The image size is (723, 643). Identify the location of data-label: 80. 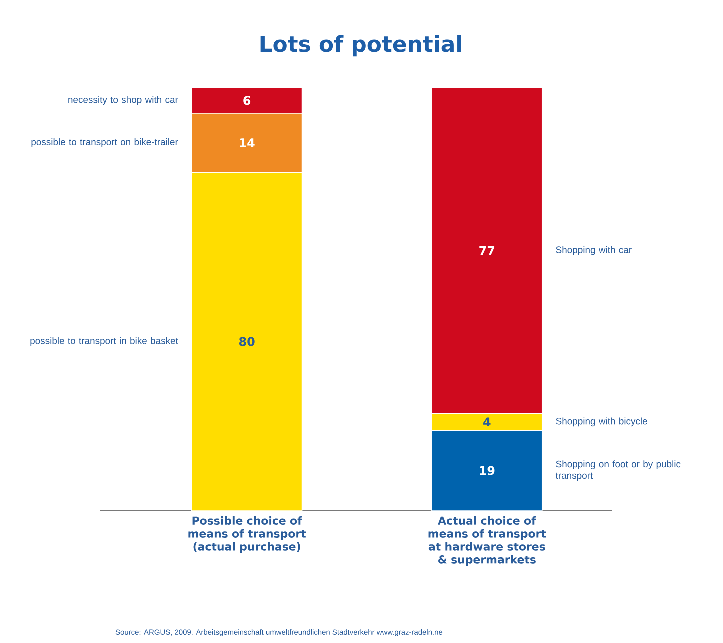
(247, 341).